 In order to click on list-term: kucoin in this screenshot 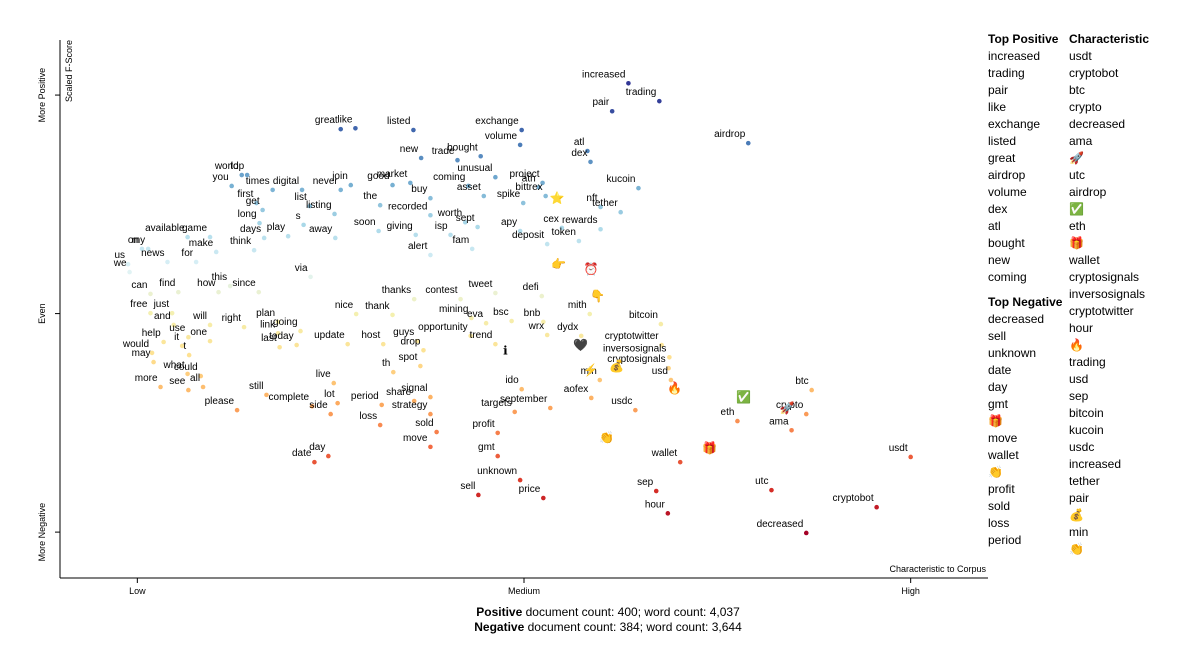, I will do `click(1086, 430)`.